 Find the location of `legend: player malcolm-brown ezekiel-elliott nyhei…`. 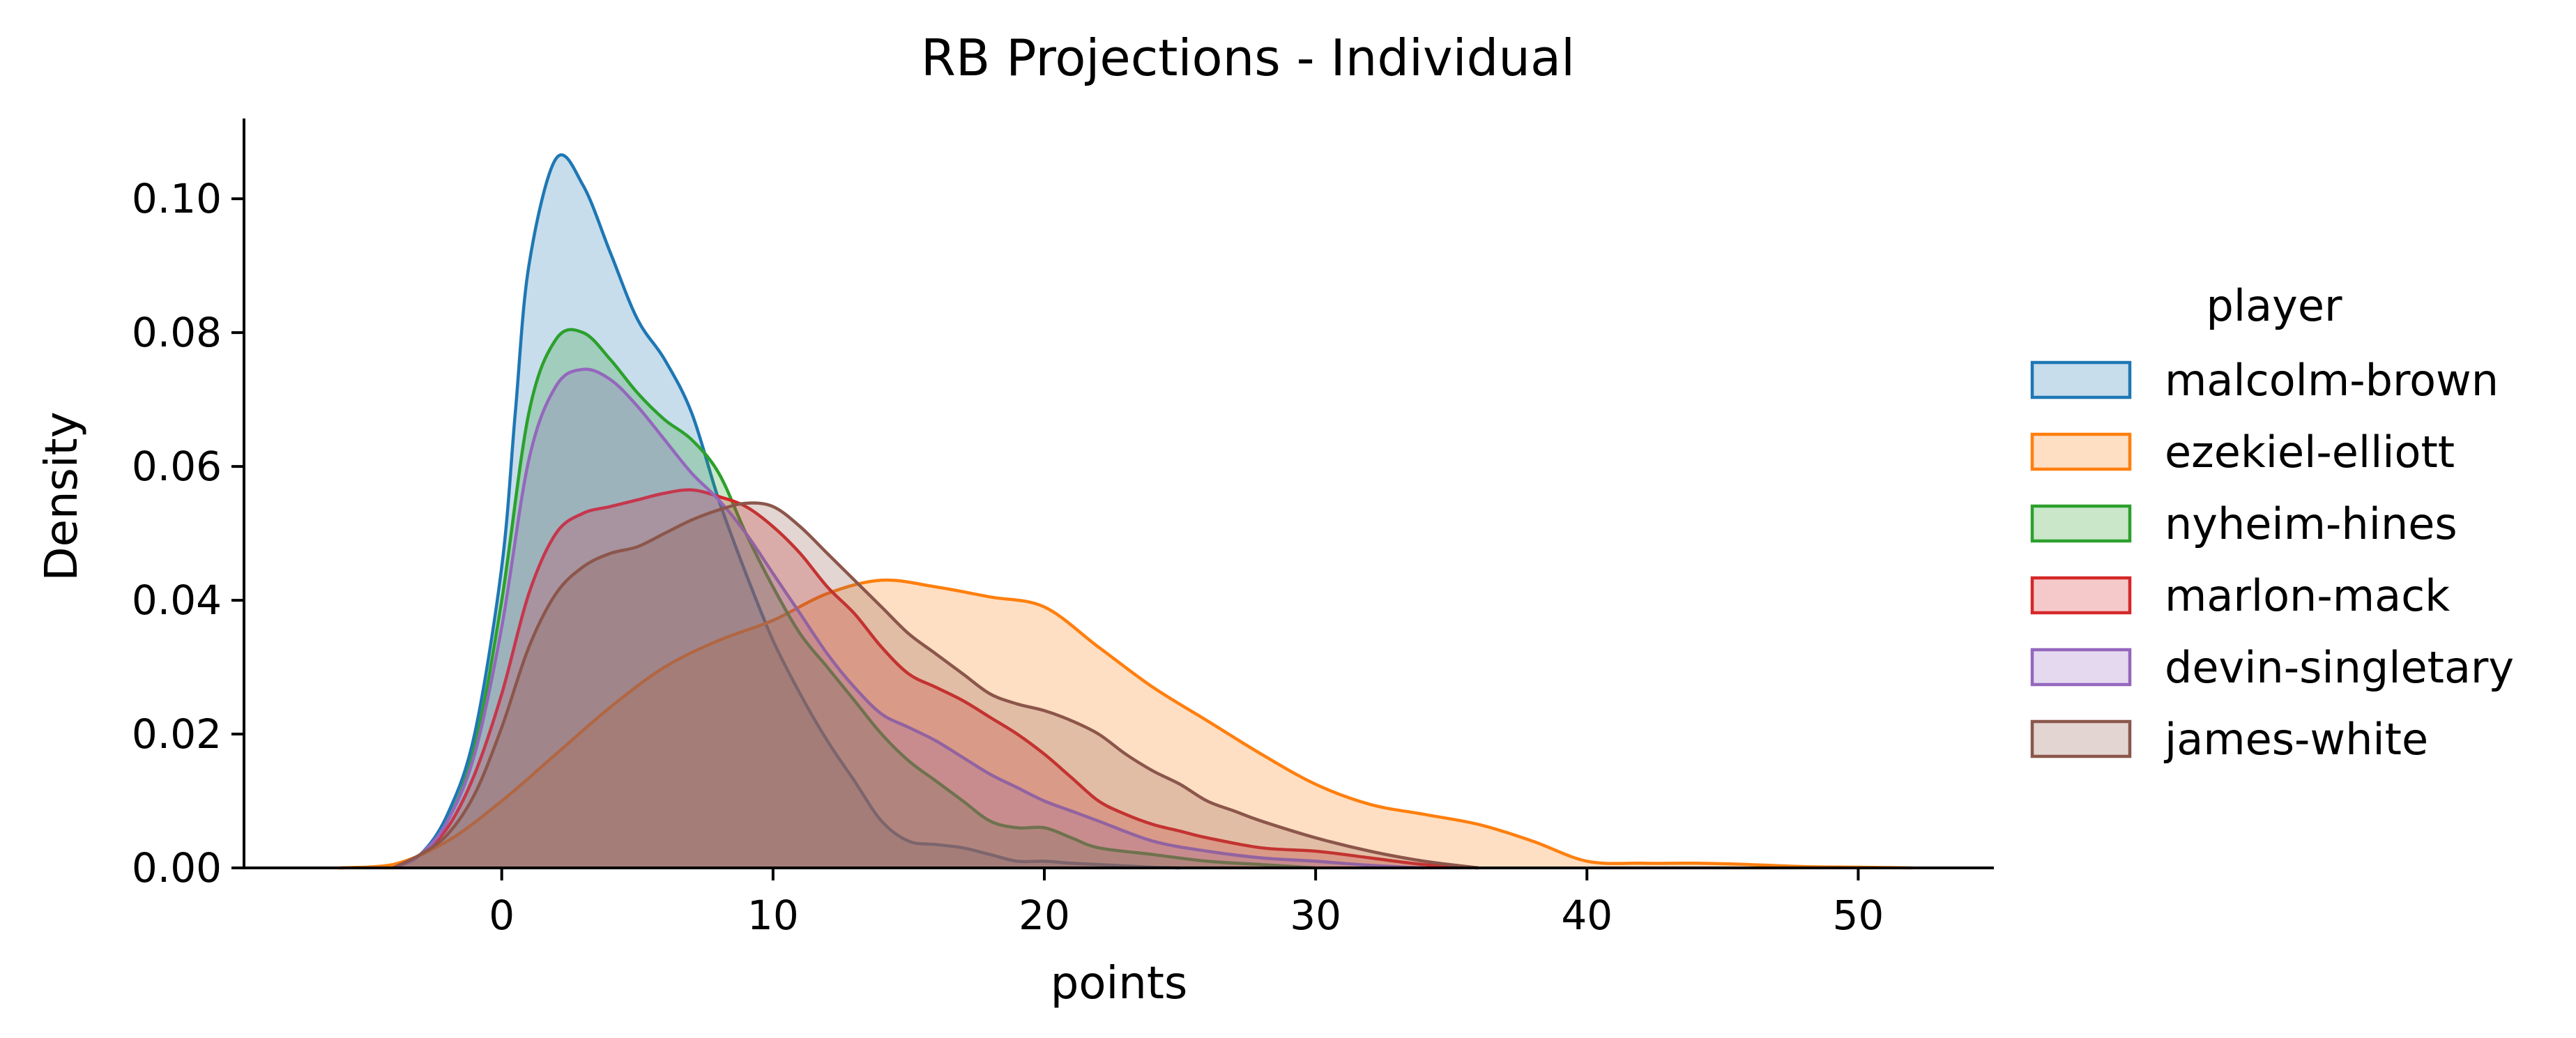

legend: player malcolm-brown ezekiel-elliott nyhei… is located at coordinates (2272, 522).